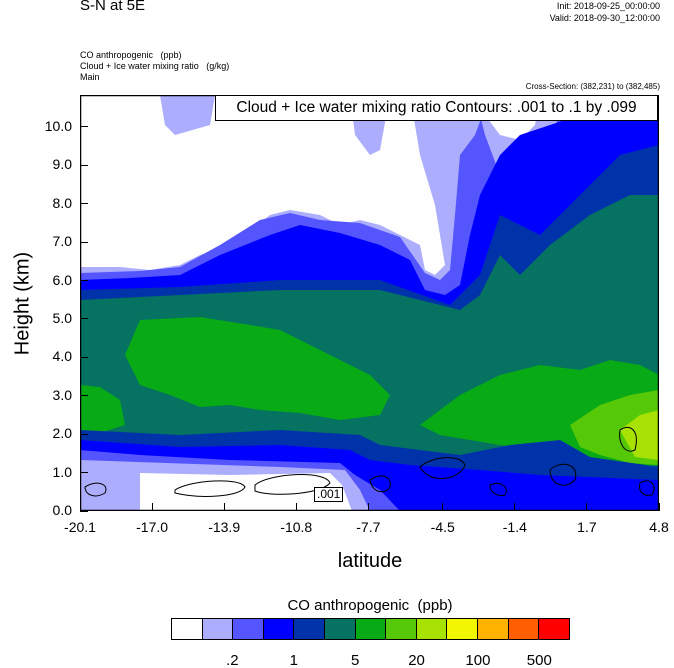 This screenshot has height=668, width=674. What do you see at coordinates (90, 77) in the screenshot?
I see `field-main: Main` at bounding box center [90, 77].